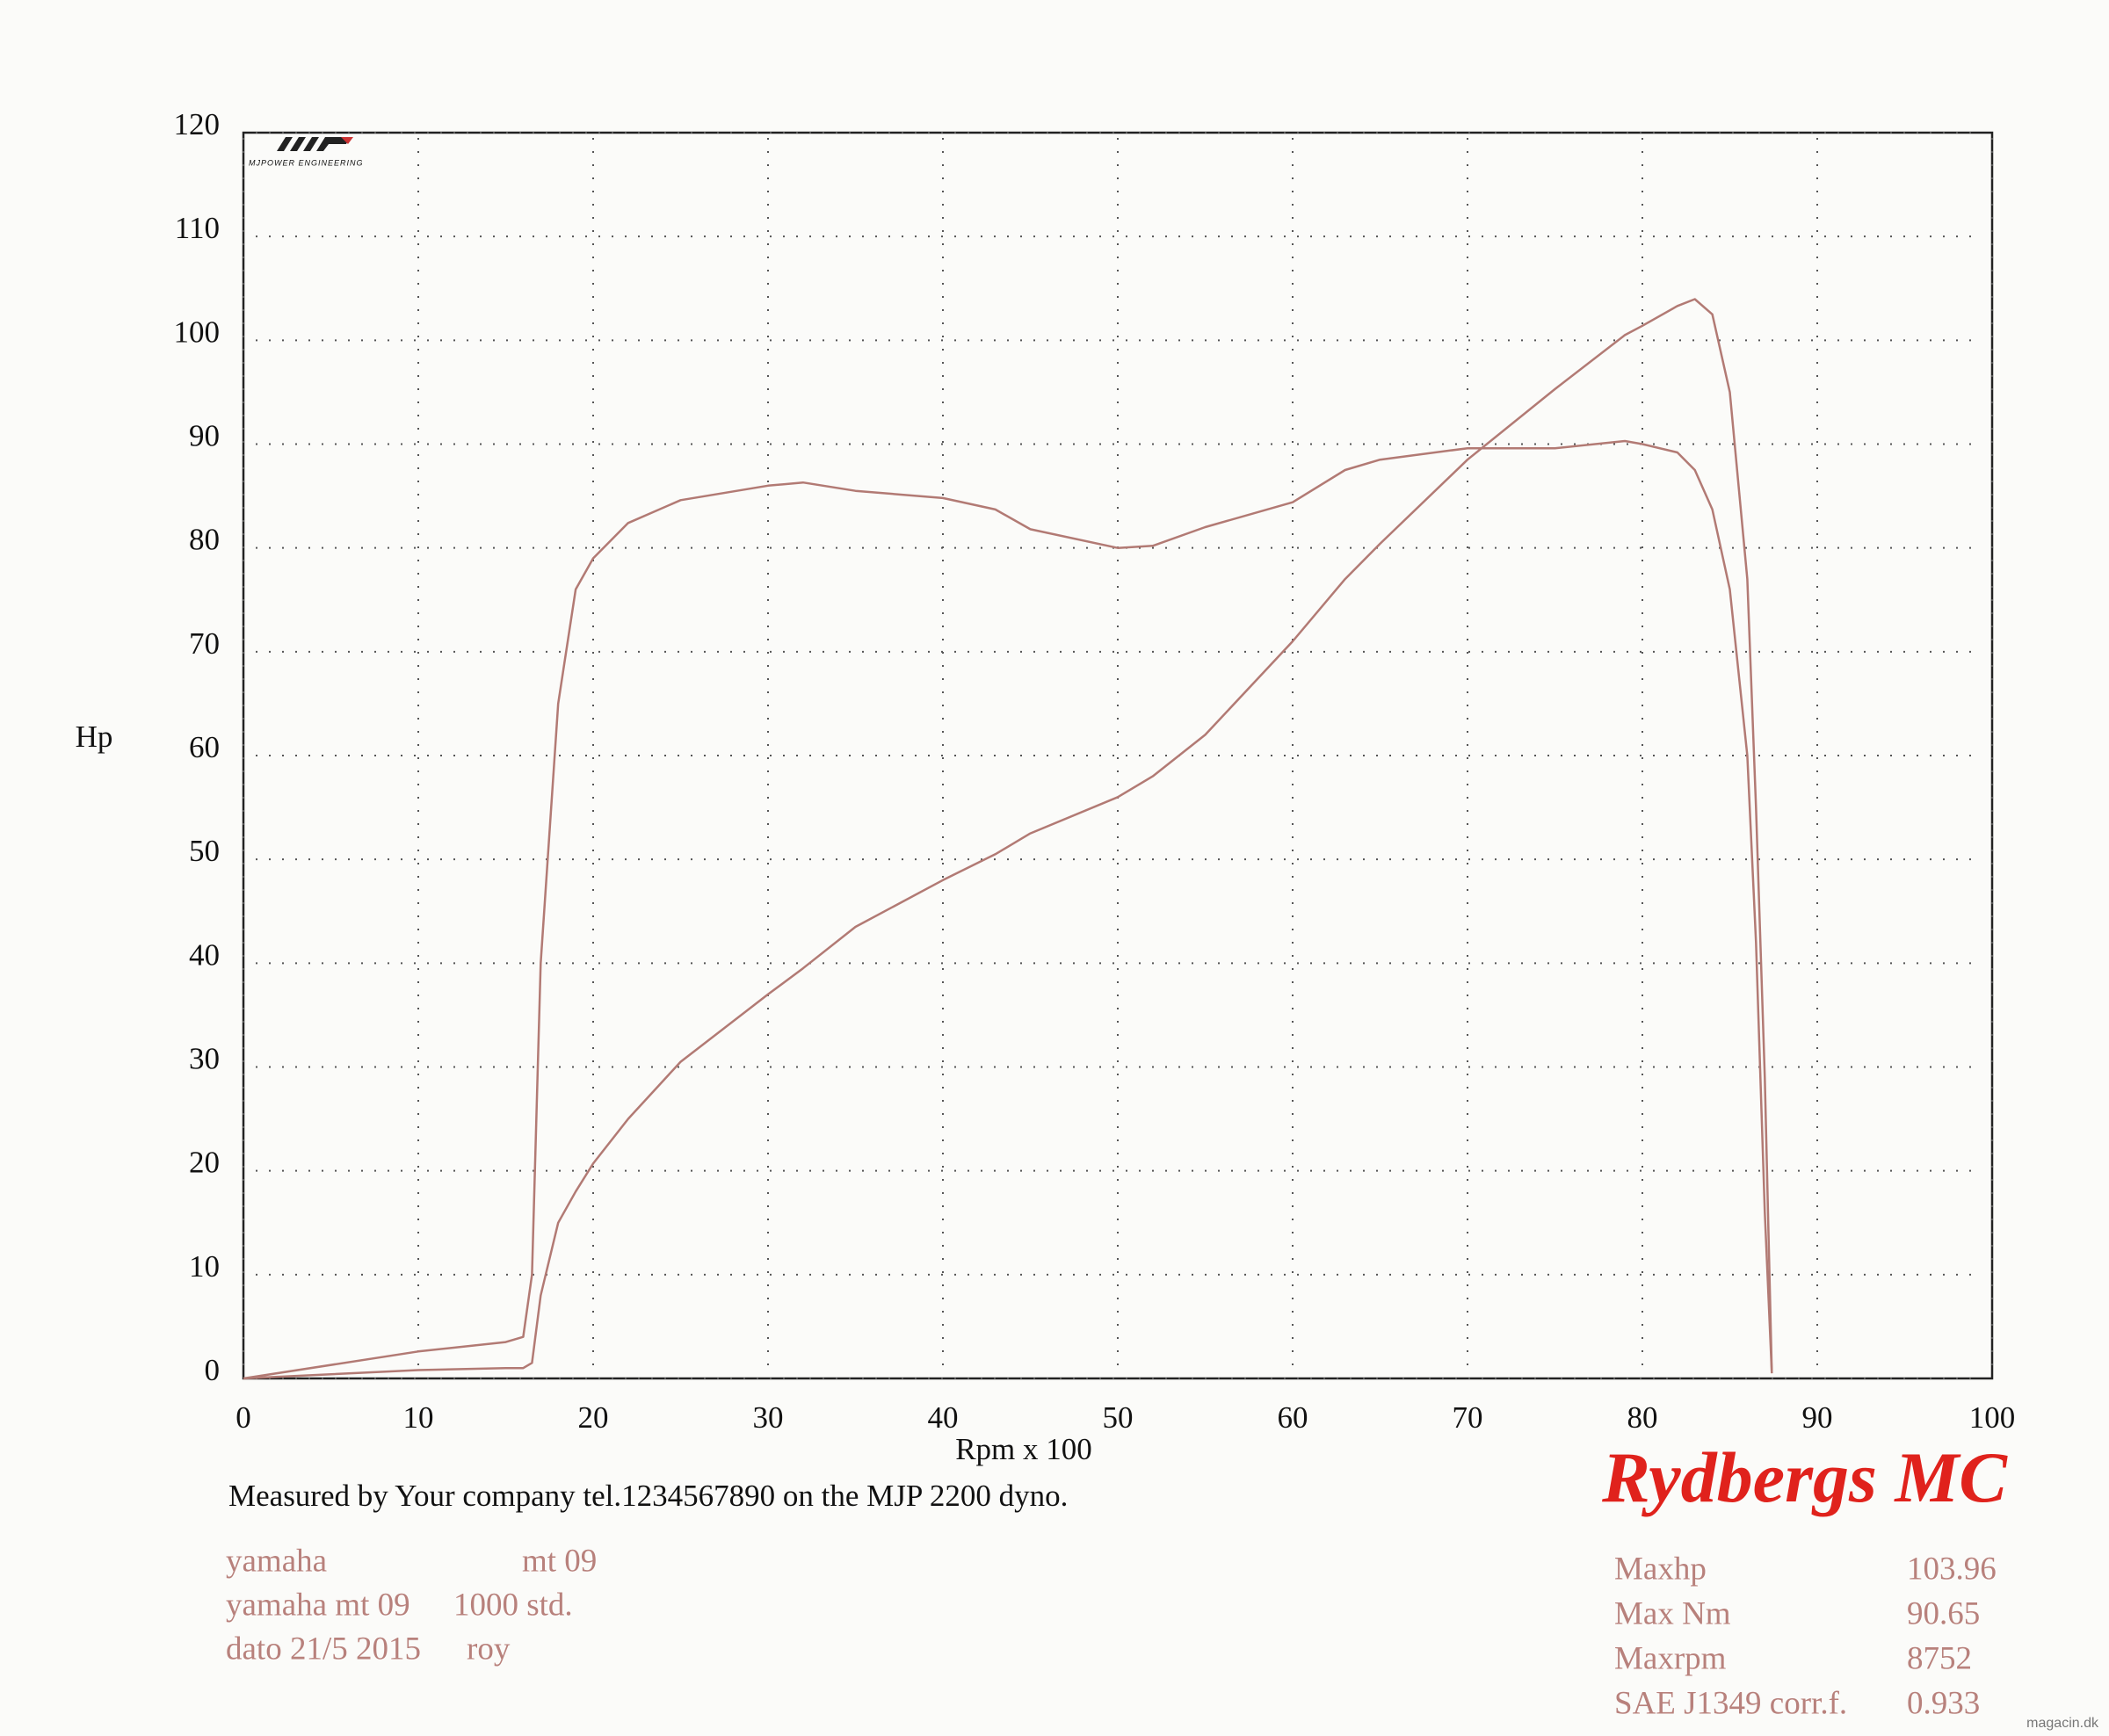 Image resolution: width=2109 pixels, height=1736 pixels. I want to click on y-tick-label: 80, so click(205, 540).